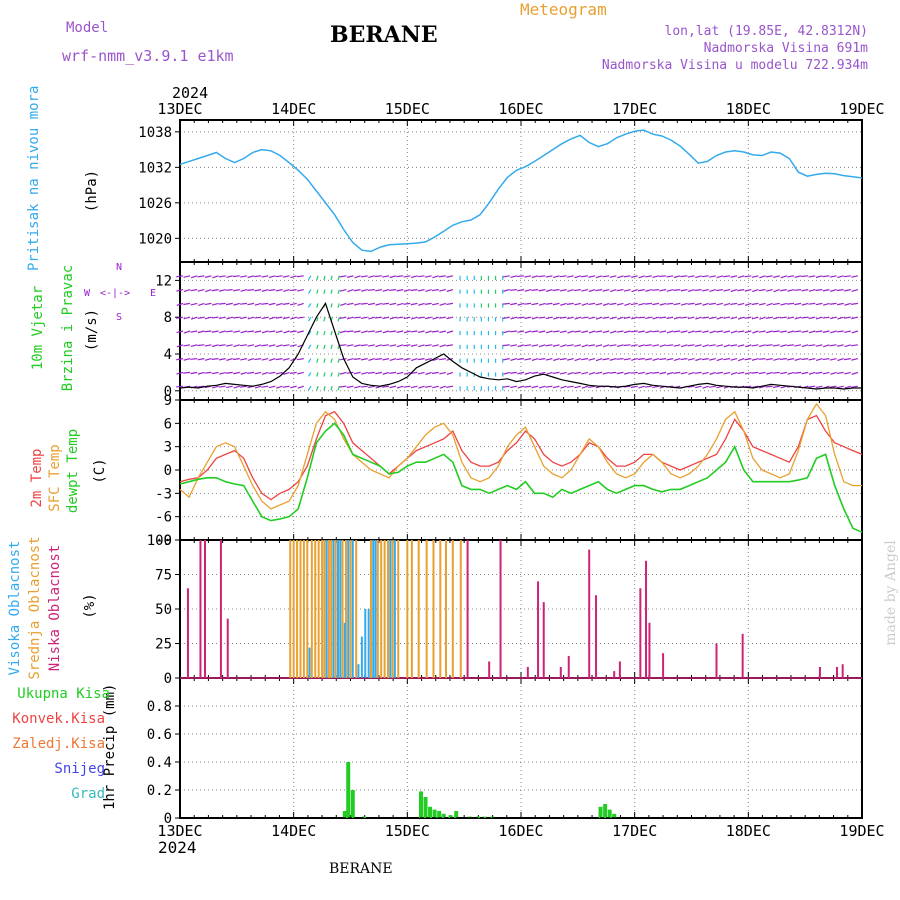 The width and height of the screenshot is (900, 900). What do you see at coordinates (155, 239) in the screenshot?
I see `ytick-label: 1020` at bounding box center [155, 239].